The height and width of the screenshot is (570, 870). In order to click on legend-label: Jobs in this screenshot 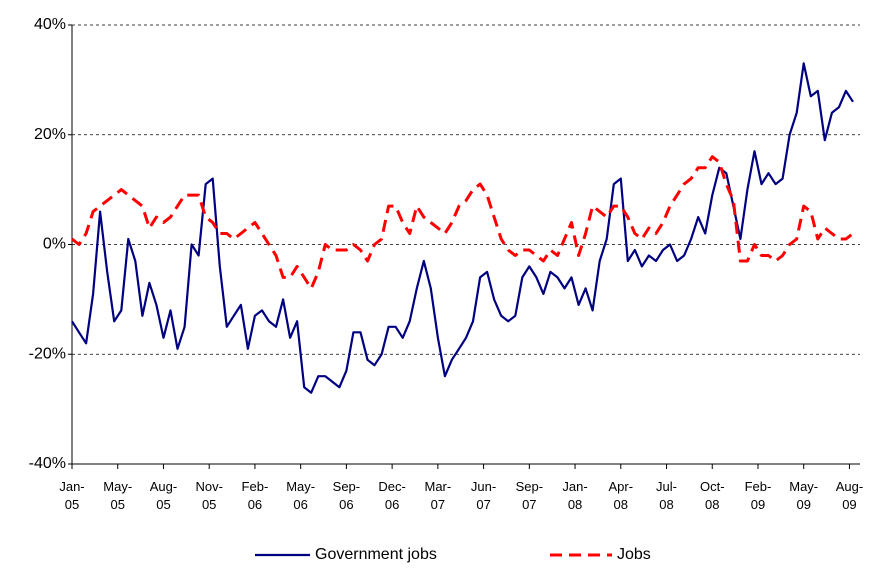, I will do `click(634, 554)`.